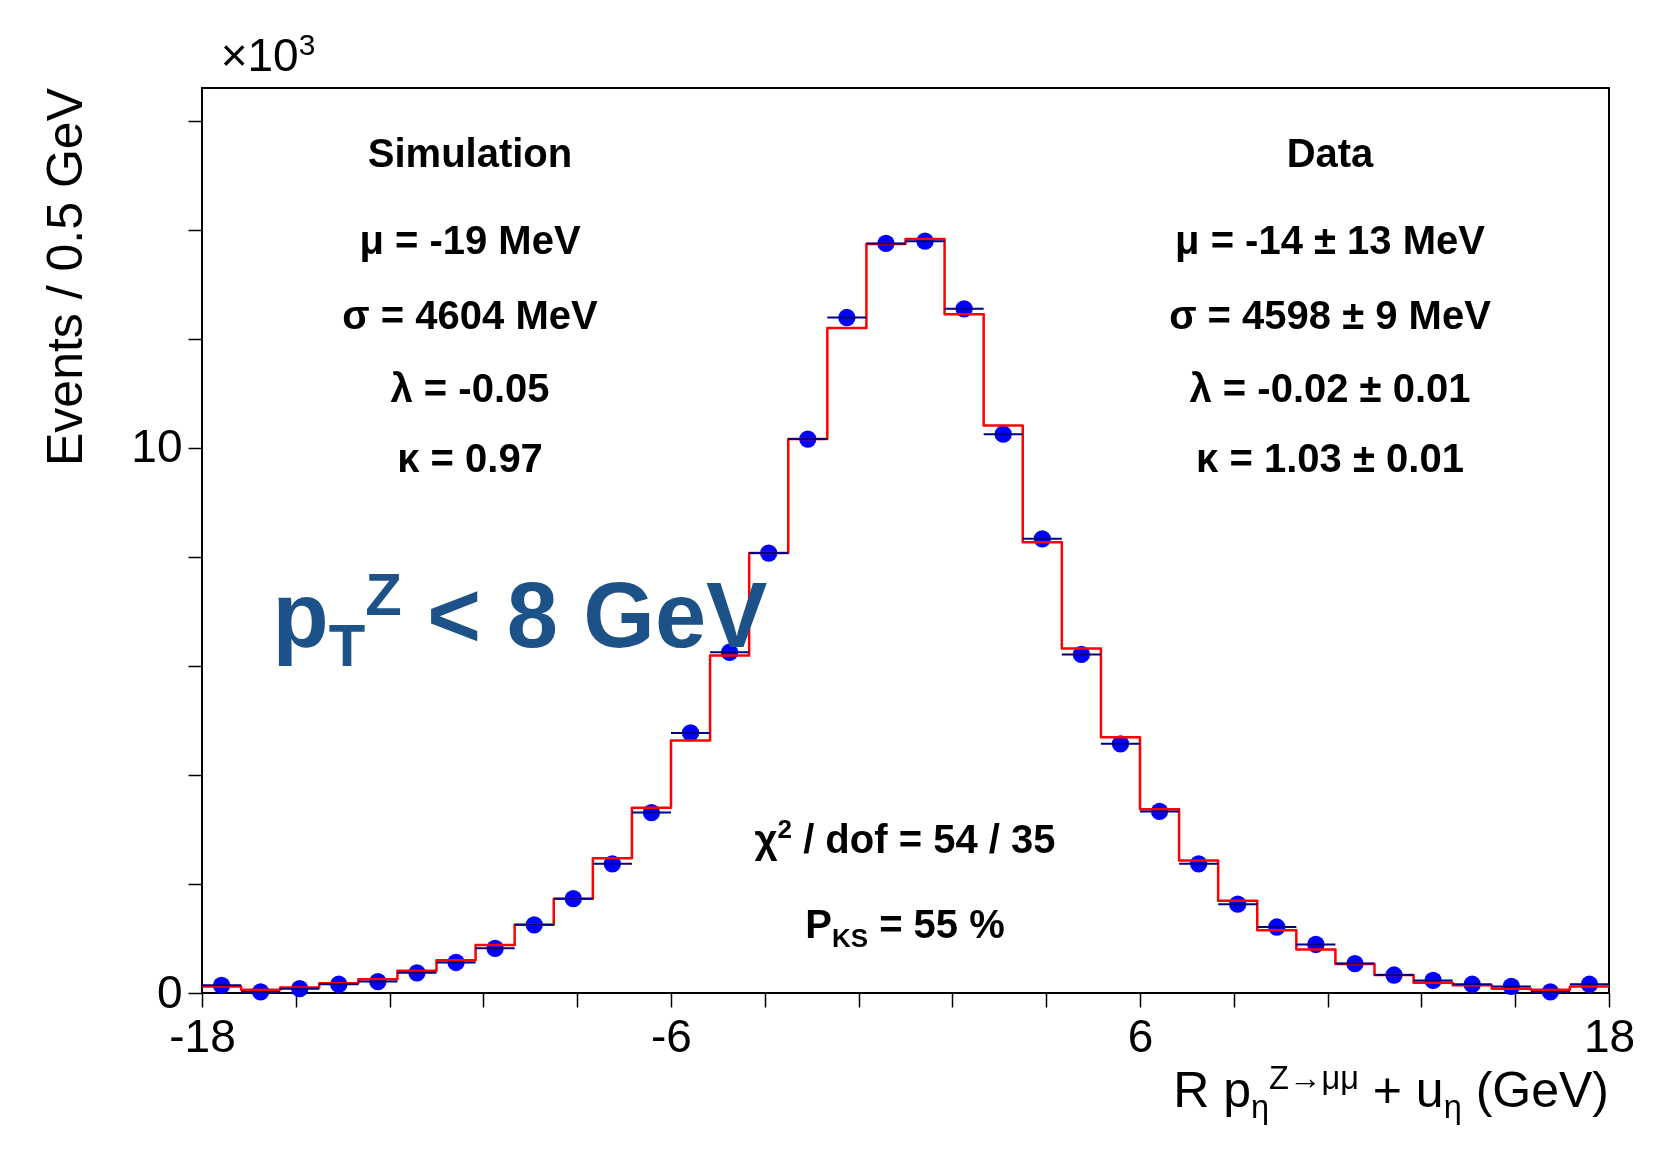 This screenshot has height=1153, width=1665. Describe the element at coordinates (470, 388) in the screenshot. I see `annotation: λ = -0.05` at that location.